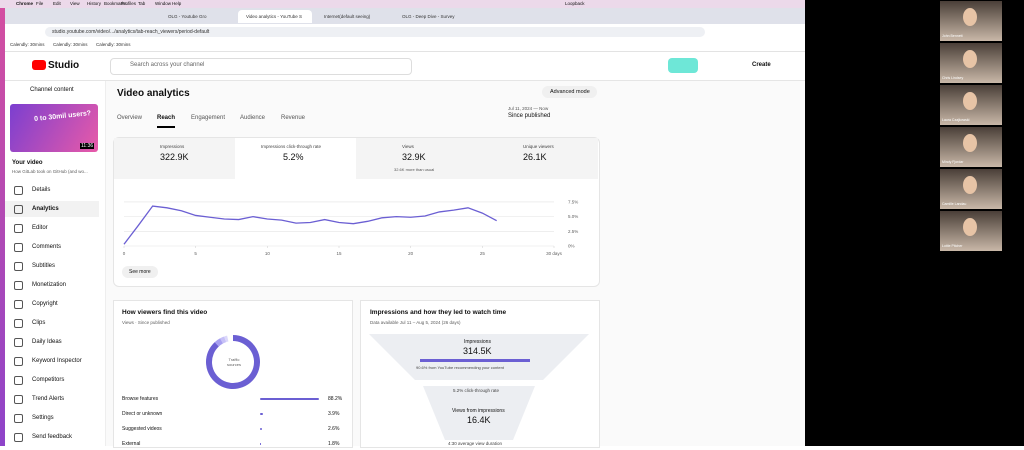 This screenshot has width=1024, height=450. Describe the element at coordinates (538, 146) in the screenshot. I see `metric-label: Unique viewers` at that location.